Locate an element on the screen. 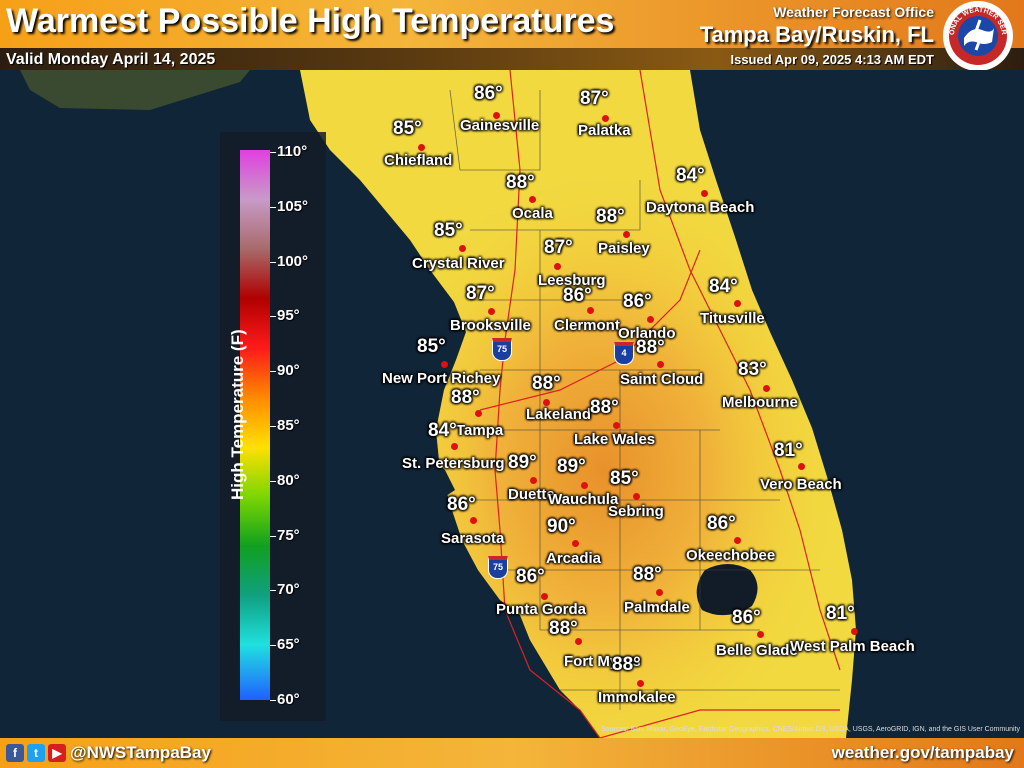 Image resolution: width=1024 pixels, height=768 pixels. city-name: Clermont is located at coordinates (587, 325).